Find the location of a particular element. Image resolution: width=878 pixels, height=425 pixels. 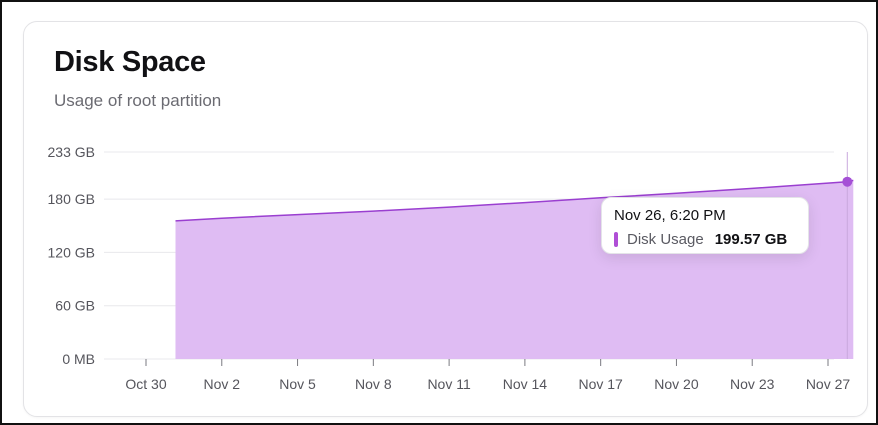

x-tick-label: Nov 20 is located at coordinates (676, 384).